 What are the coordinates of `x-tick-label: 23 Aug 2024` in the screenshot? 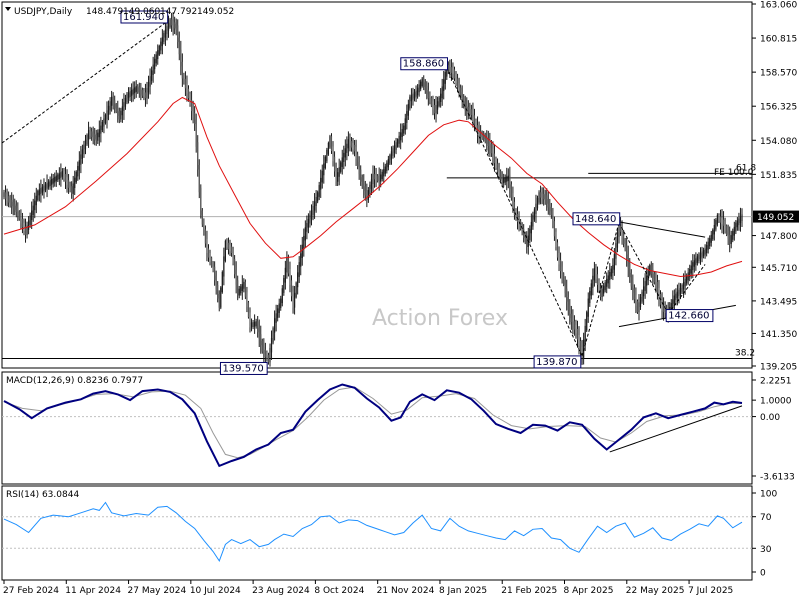 It's located at (281, 591).